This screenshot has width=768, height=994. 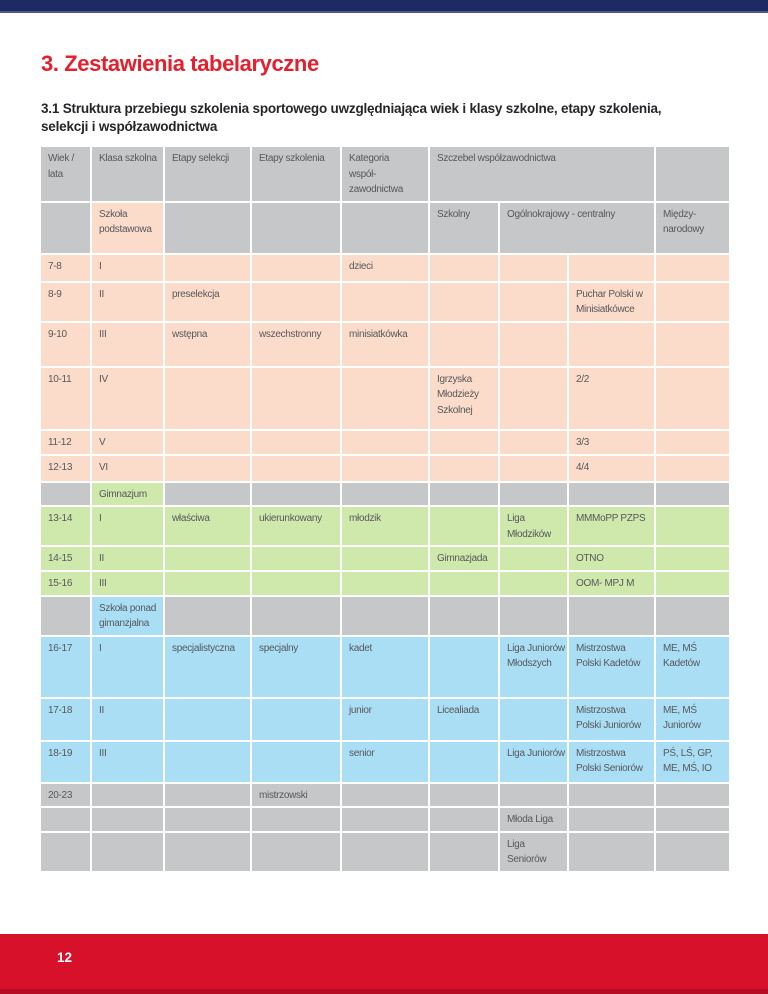 I want to click on table-cell: Gimnazjum, so click(x=128, y=494).